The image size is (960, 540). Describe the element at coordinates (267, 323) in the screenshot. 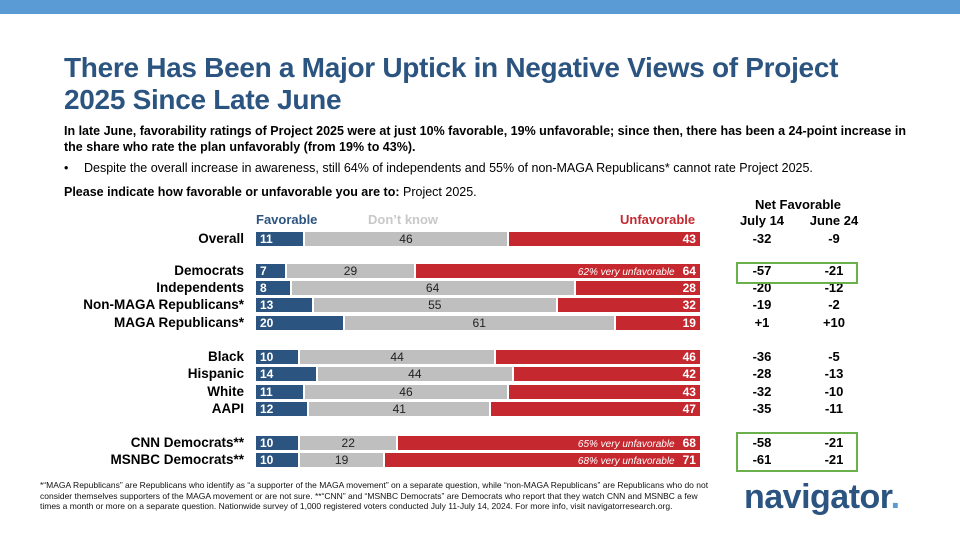

I see `data-label-favorable-maga-republicans: 20` at that location.